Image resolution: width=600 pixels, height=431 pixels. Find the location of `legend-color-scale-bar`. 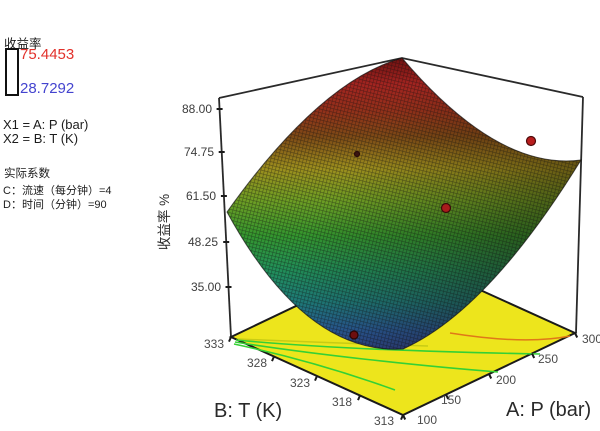

legend-color-scale-bar is located at coordinates (12, 72).